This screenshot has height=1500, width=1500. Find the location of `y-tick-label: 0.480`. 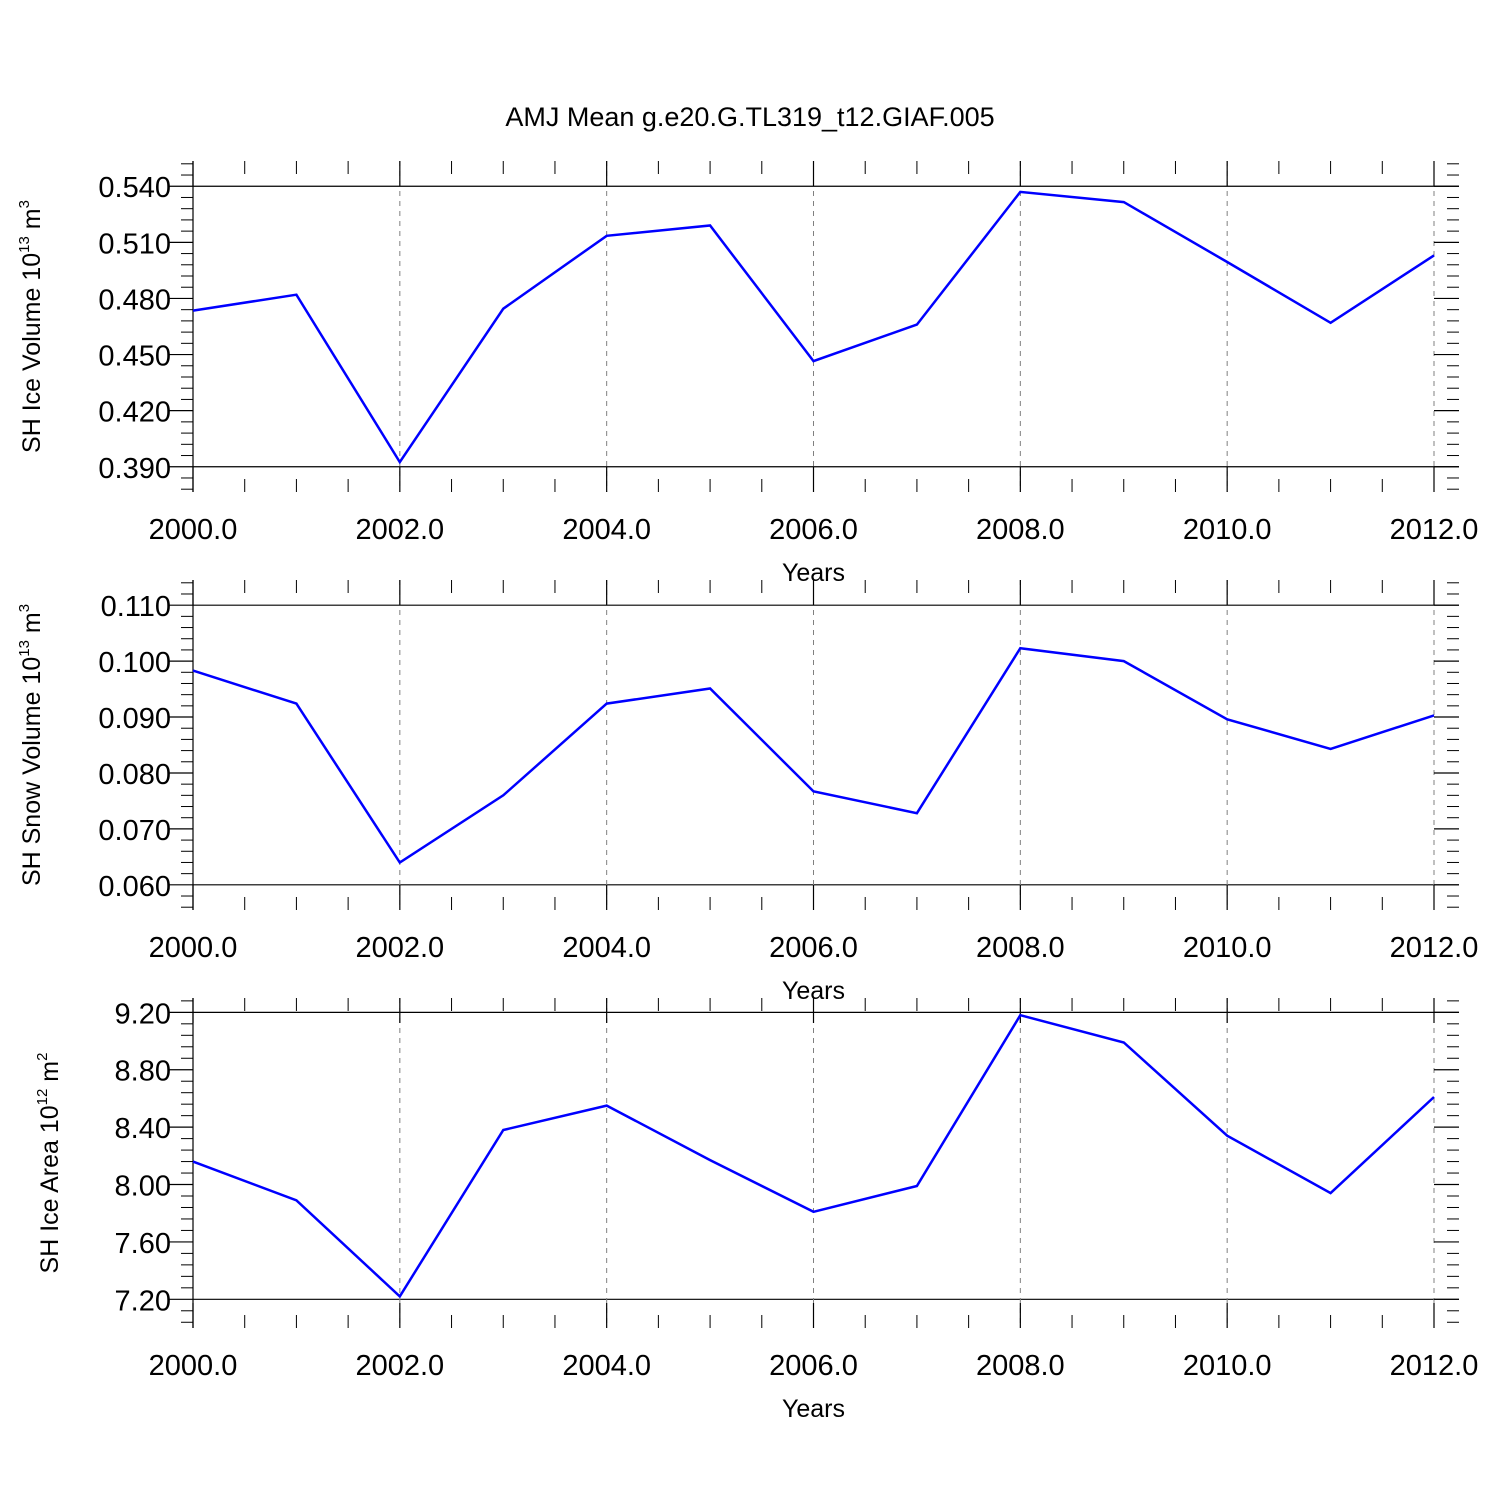

y-tick-label: 0.480 is located at coordinates (134, 300).